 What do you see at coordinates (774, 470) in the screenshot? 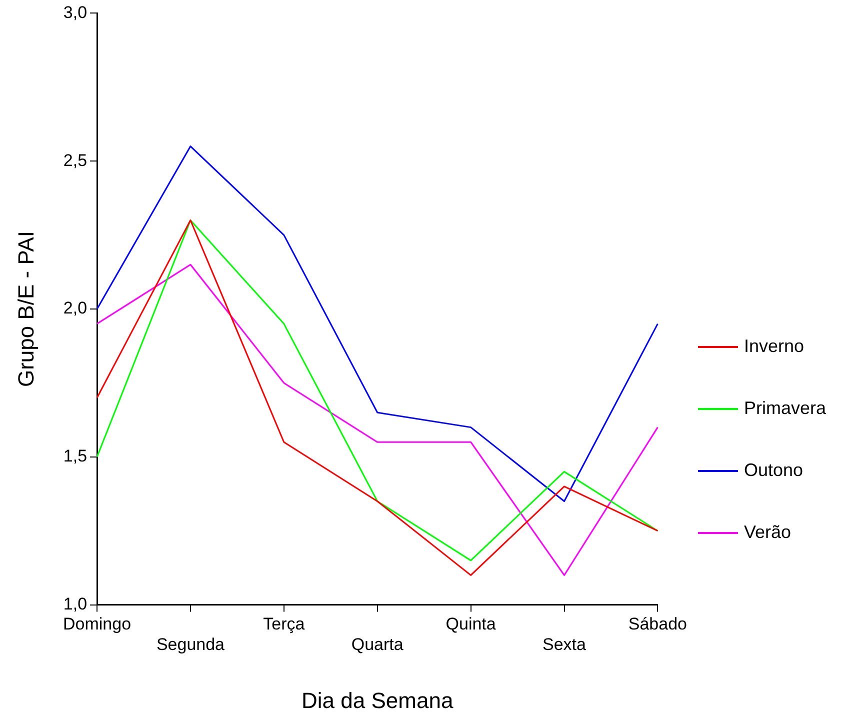
I see `legend-label: Outono` at bounding box center [774, 470].